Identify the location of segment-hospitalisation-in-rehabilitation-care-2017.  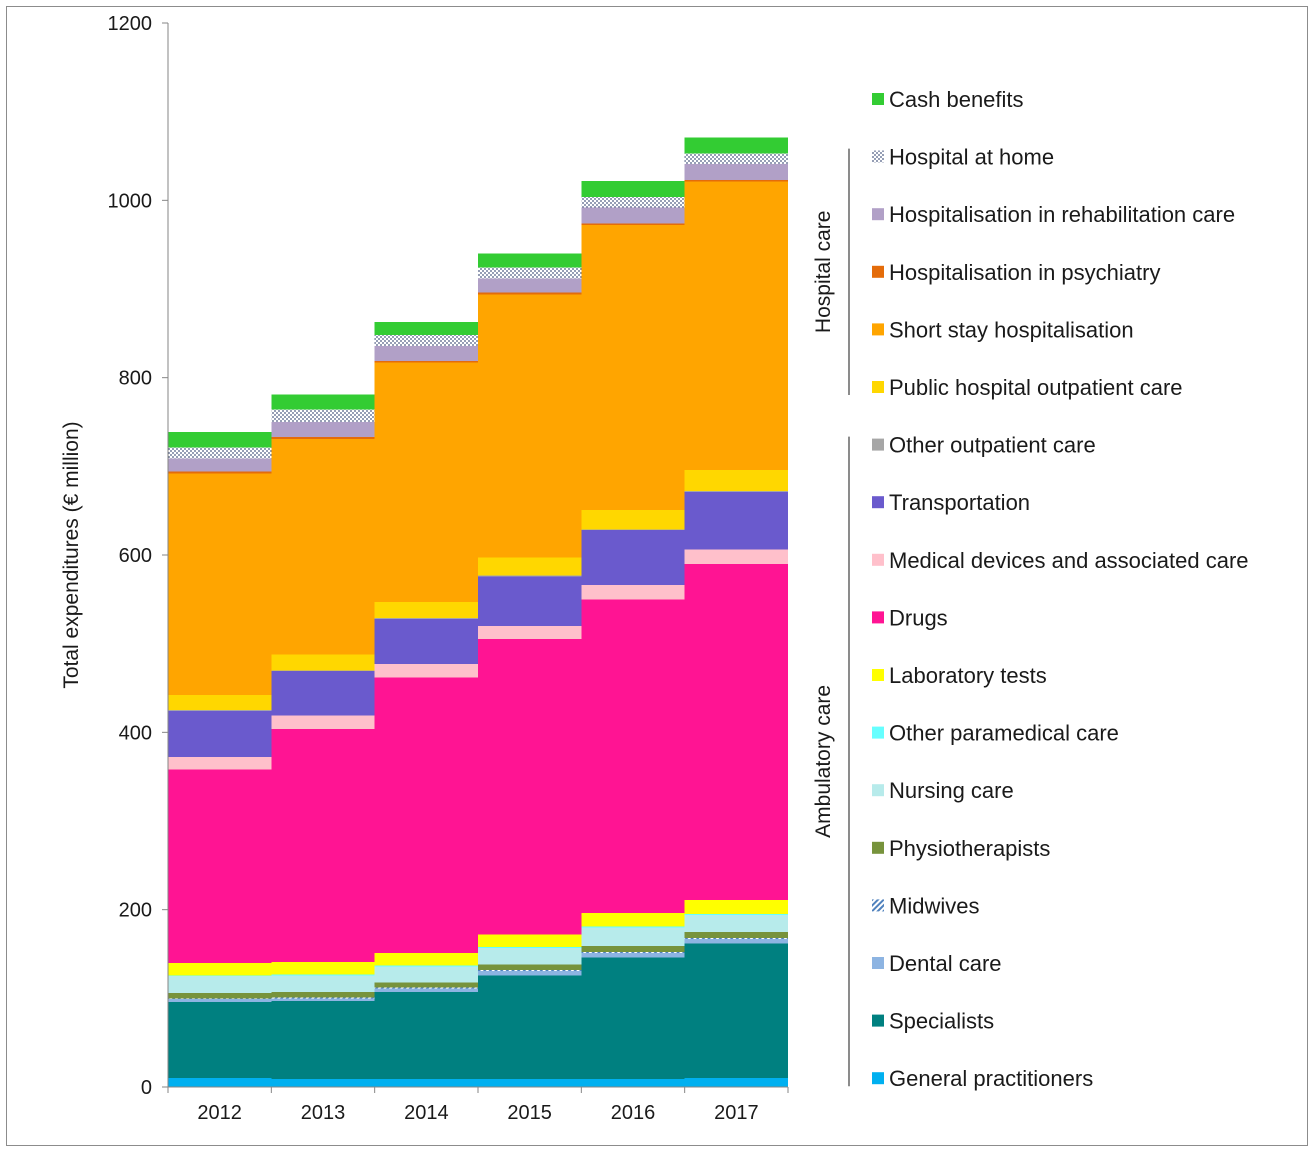
(736, 171).